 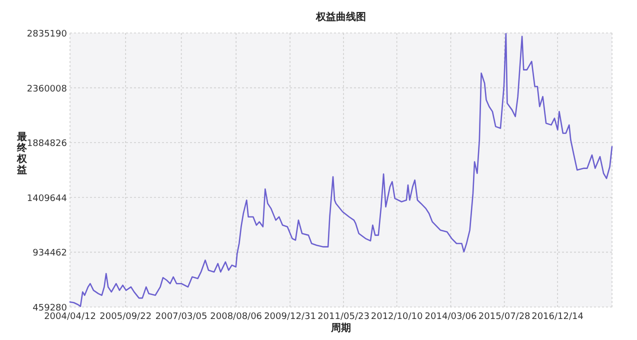 I want to click on y-axis-title: 最终权益, so click(x=22, y=153).